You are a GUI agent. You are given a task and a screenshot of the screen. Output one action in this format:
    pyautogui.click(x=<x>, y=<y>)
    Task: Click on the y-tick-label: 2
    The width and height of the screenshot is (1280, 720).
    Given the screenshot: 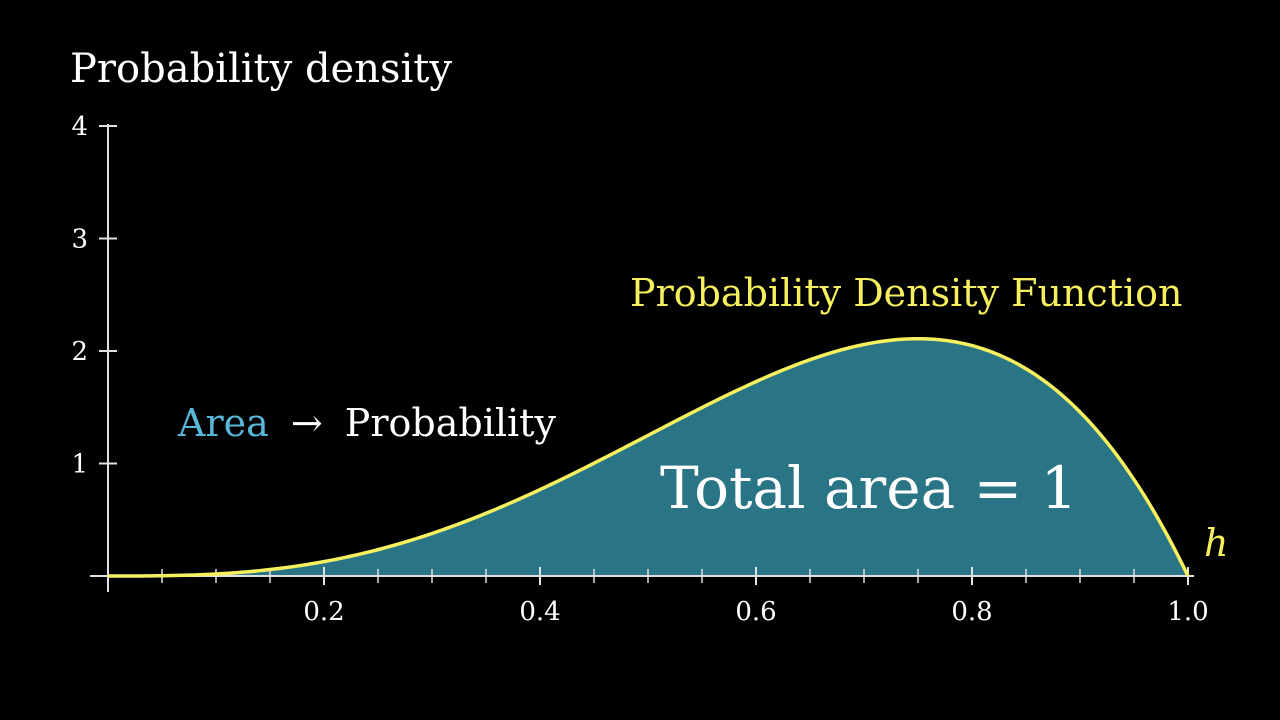 What is the action you would take?
    pyautogui.click(x=79, y=352)
    